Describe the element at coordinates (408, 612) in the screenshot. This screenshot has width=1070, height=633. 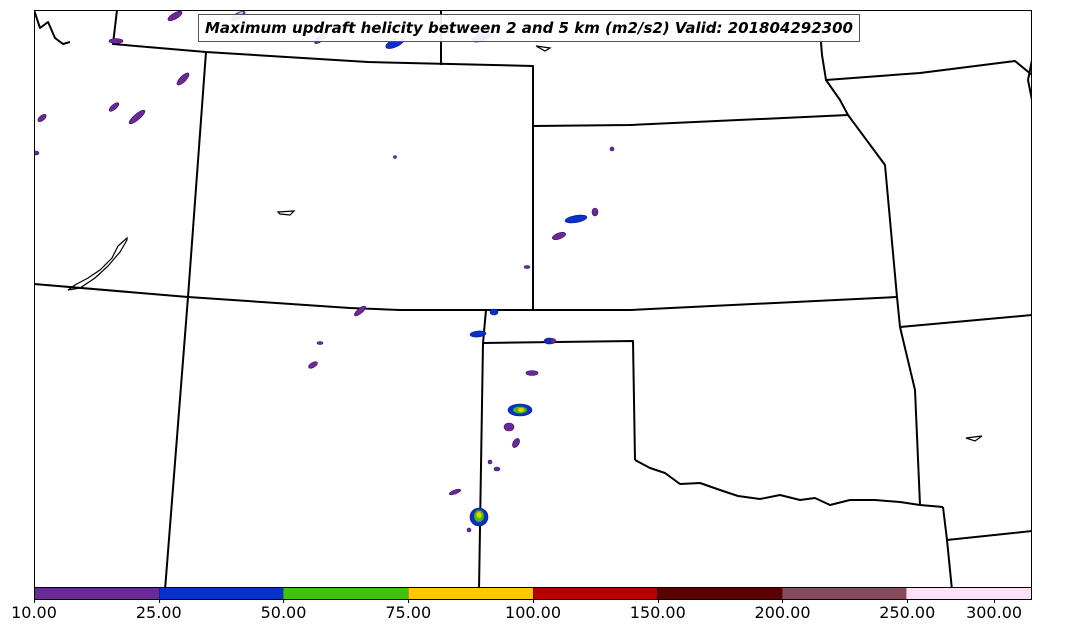
I see `colorbar-tick-label: 75.00` at that location.